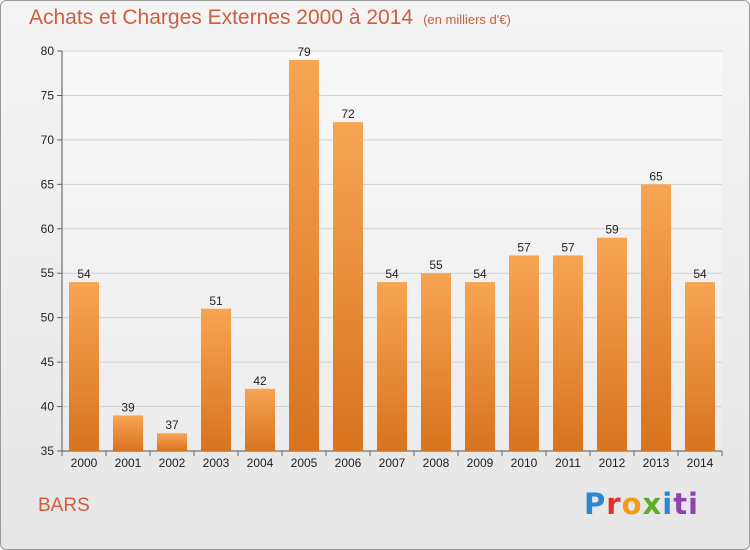 This screenshot has width=750, height=550. I want to click on y-tick-label: 75, so click(48, 95).